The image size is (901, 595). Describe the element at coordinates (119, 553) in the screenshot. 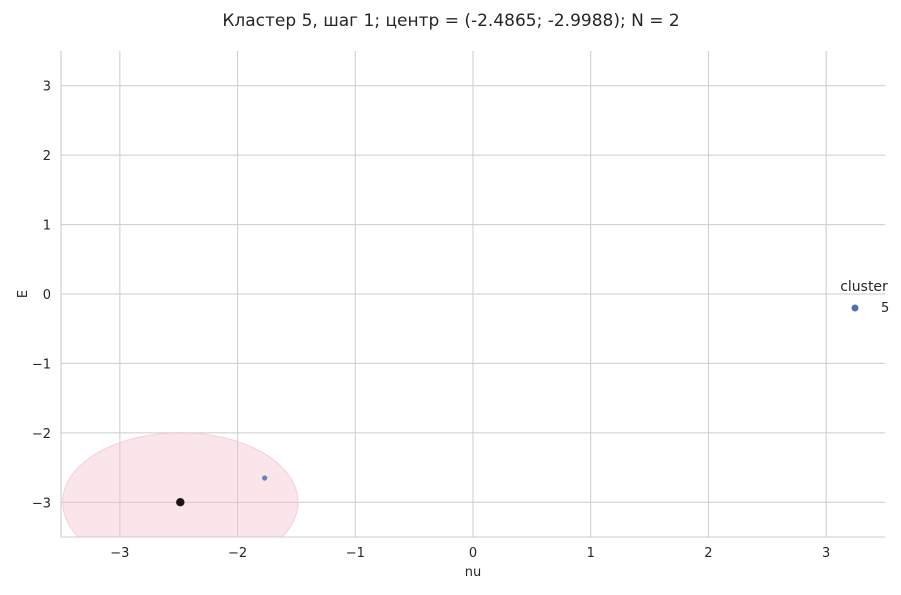

I see `x-tick-label: −3` at that location.